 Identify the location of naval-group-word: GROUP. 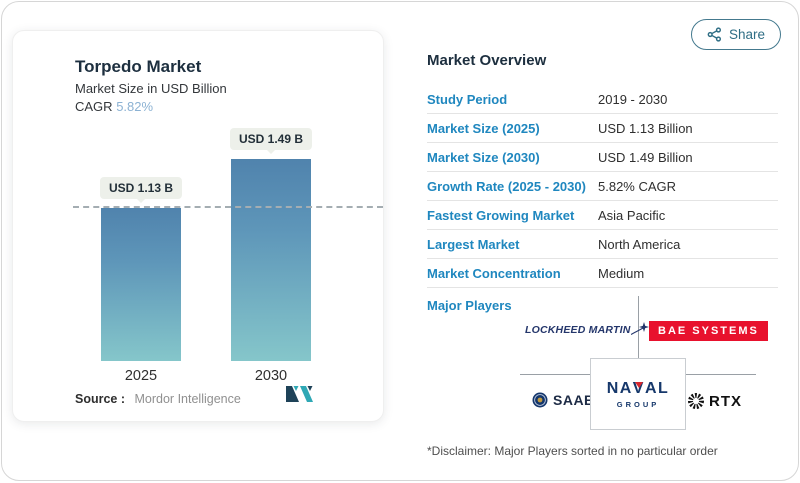
(638, 404).